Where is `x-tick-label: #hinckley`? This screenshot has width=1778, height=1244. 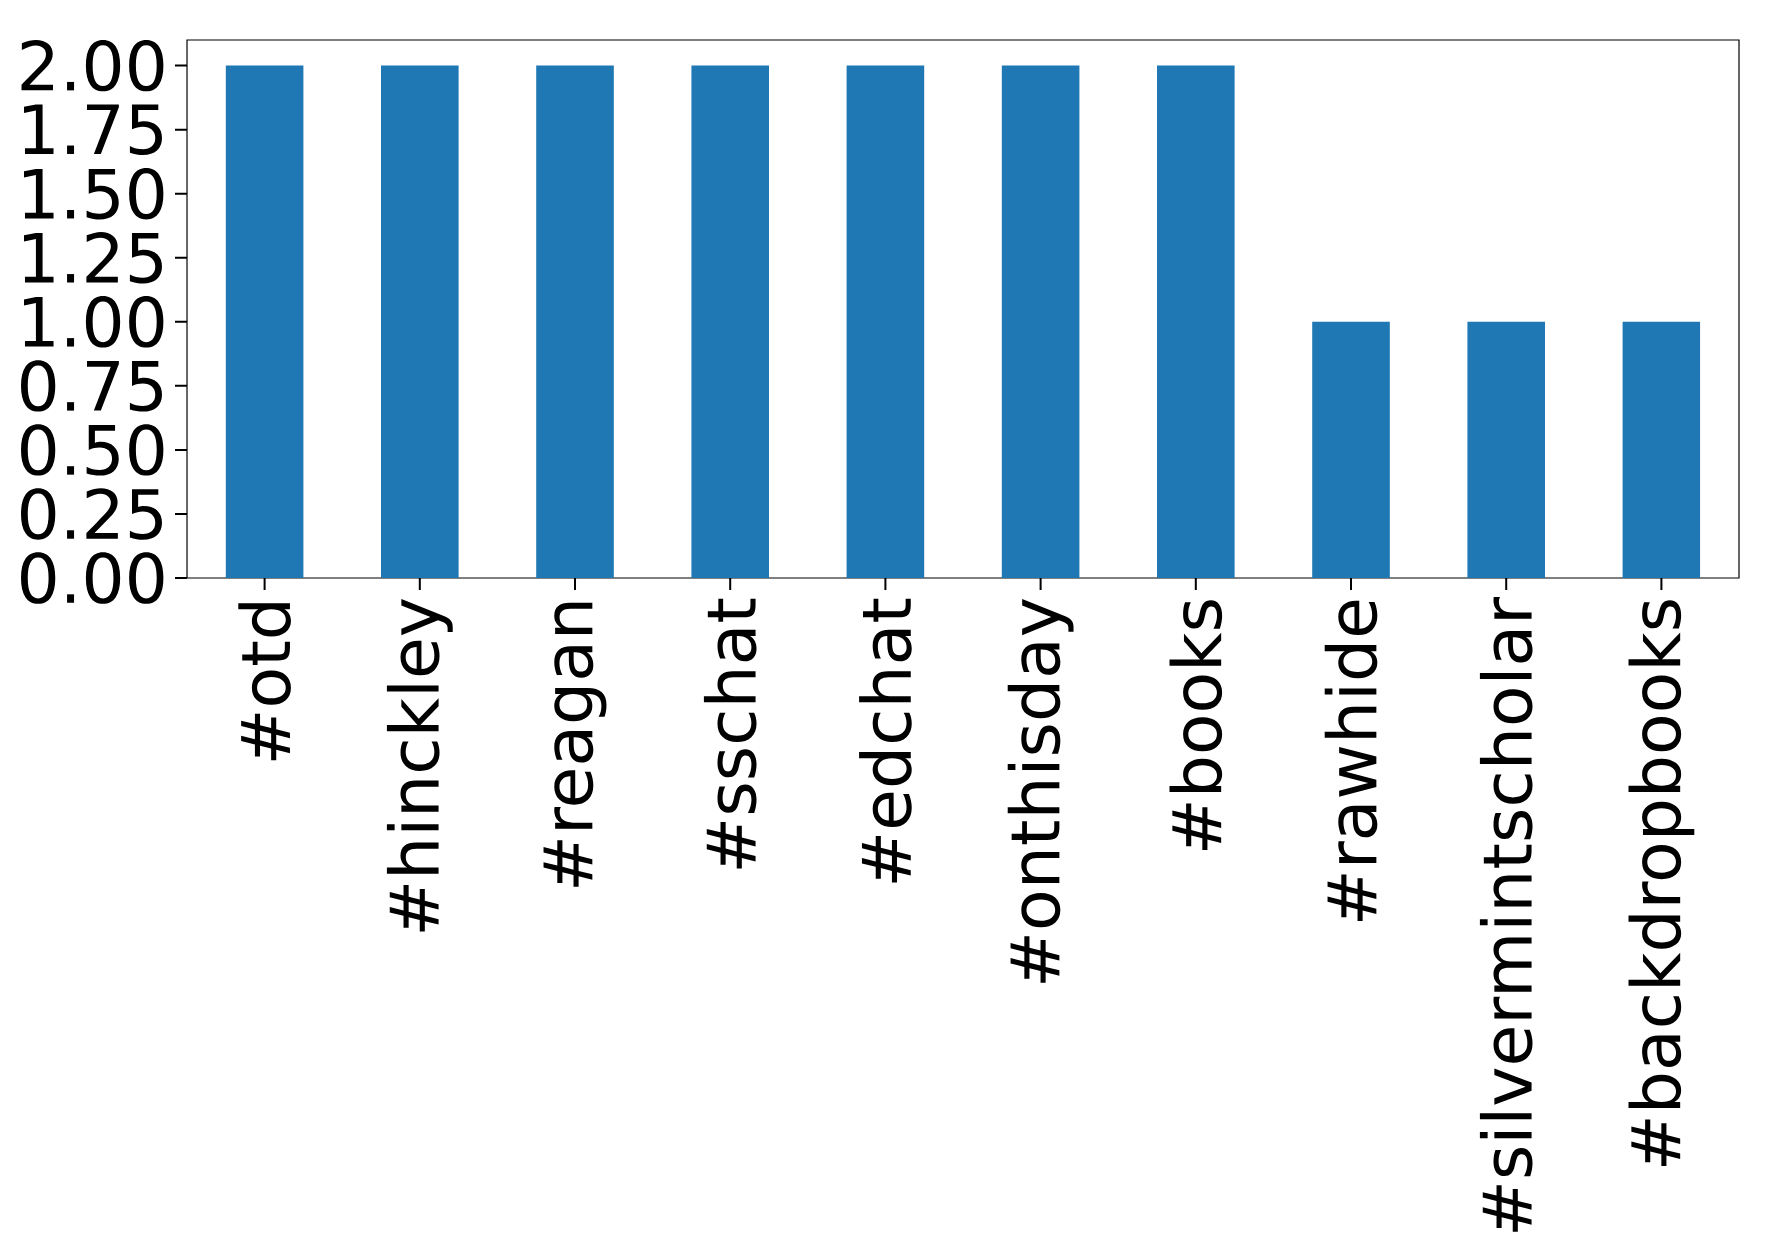 x-tick-label: #hinckley is located at coordinates (419, 765).